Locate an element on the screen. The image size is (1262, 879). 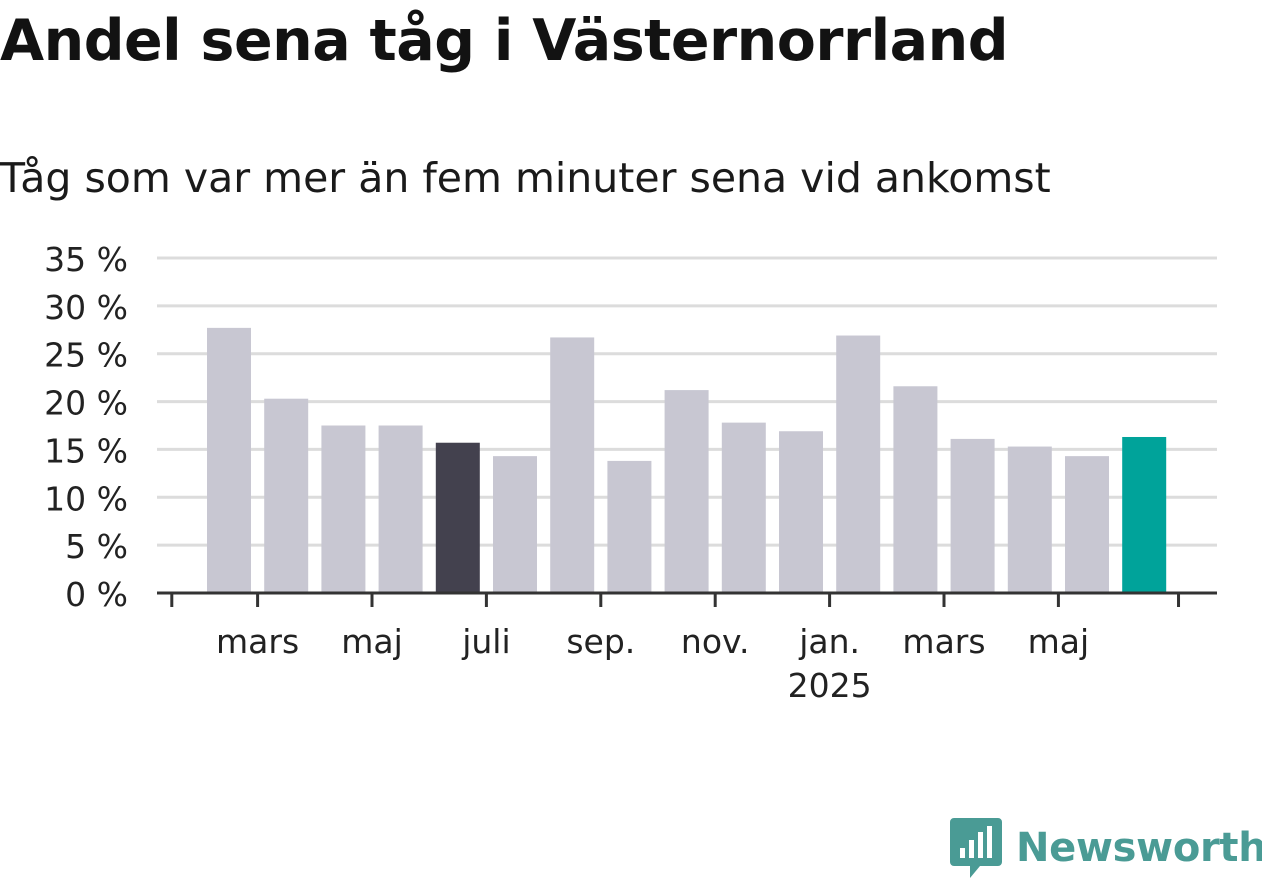
chart-bubble-icon is located at coordinates (976, 848).